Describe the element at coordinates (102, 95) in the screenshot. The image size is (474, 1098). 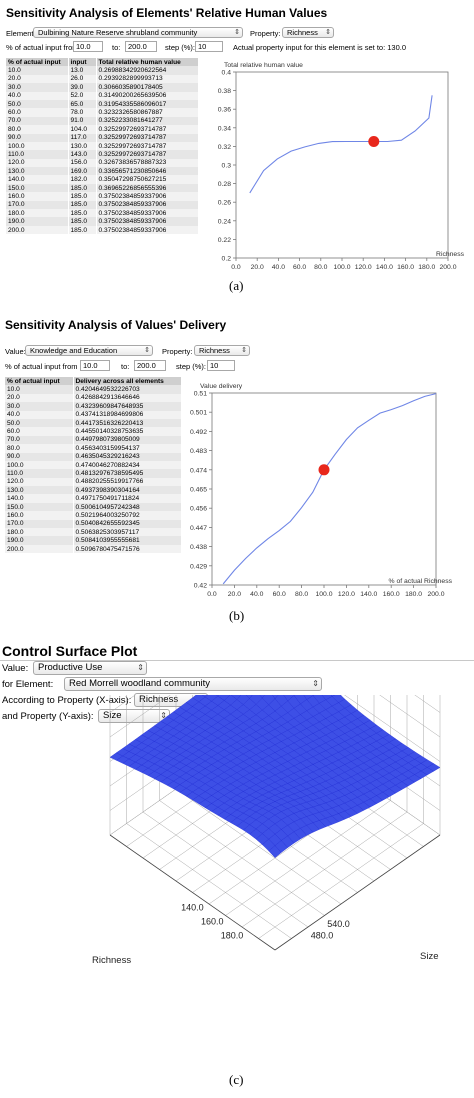
I see `table-row: 40.0 52.0 0.31490200265639506` at that location.